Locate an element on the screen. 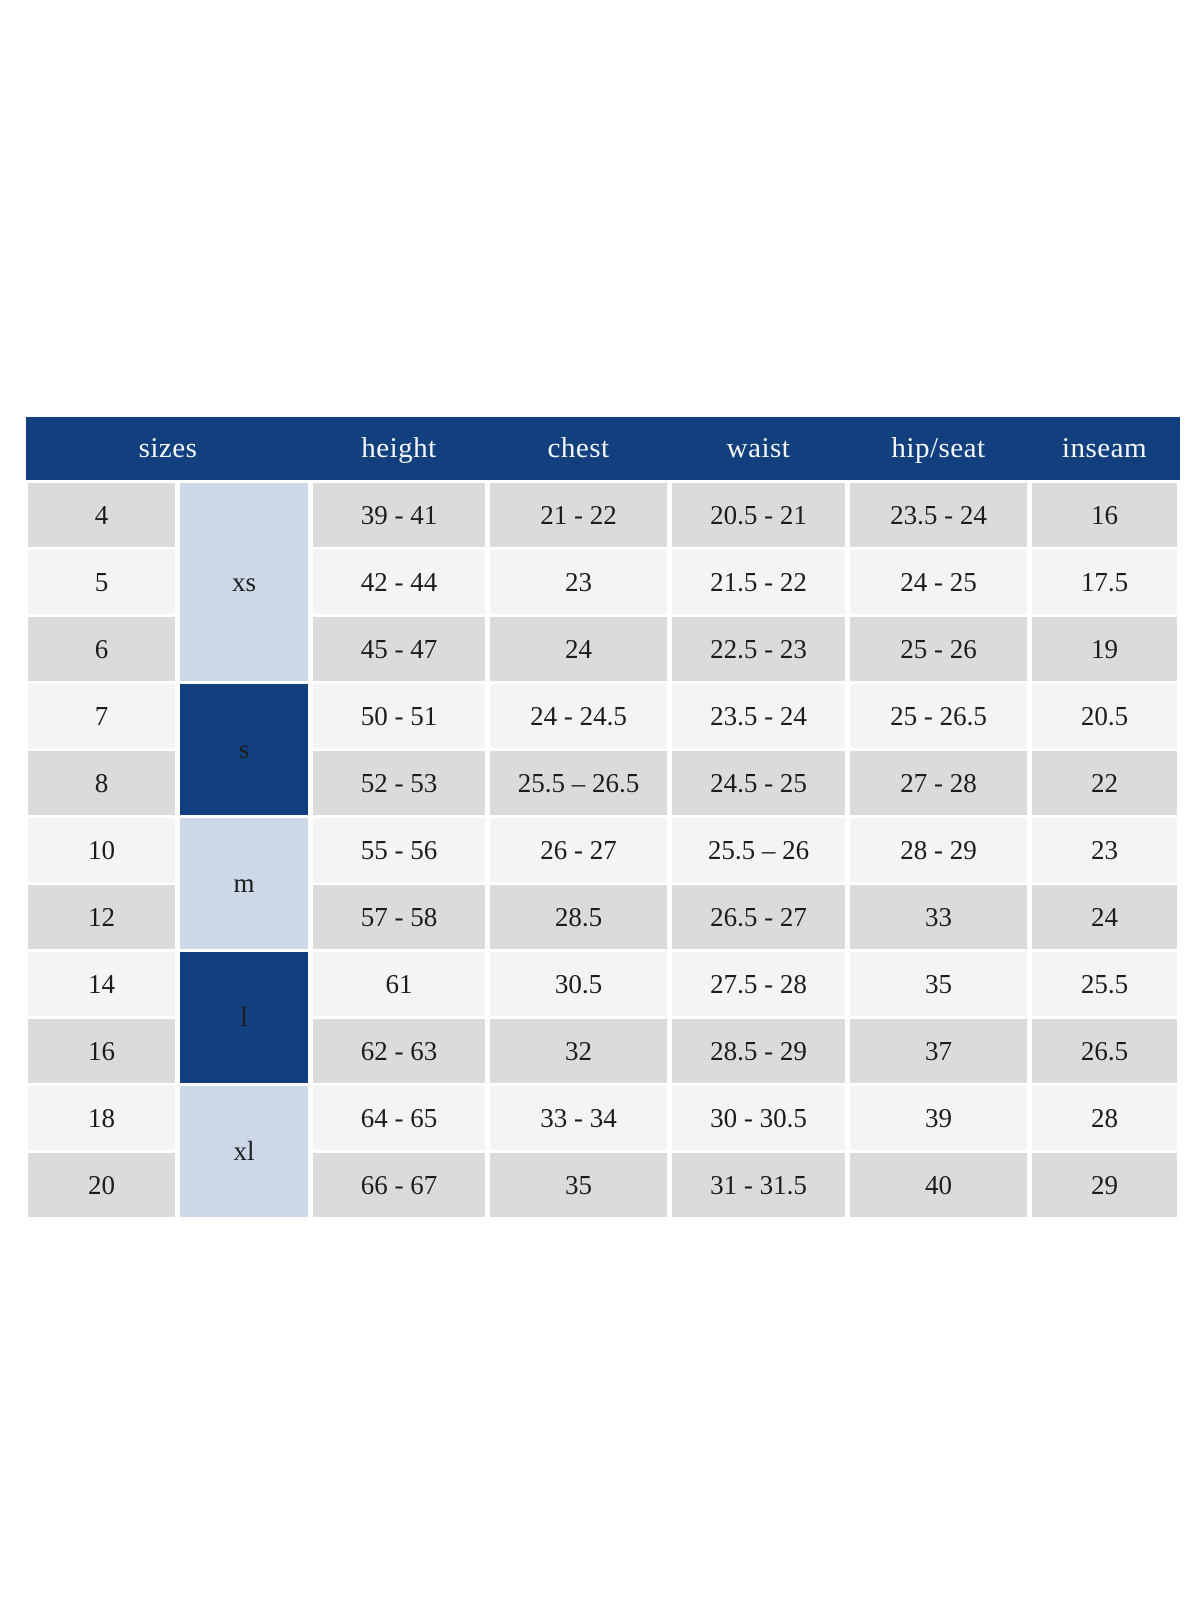 This screenshot has height=1600, width=1200. inseam-cell: 17.5 is located at coordinates (1104, 582).